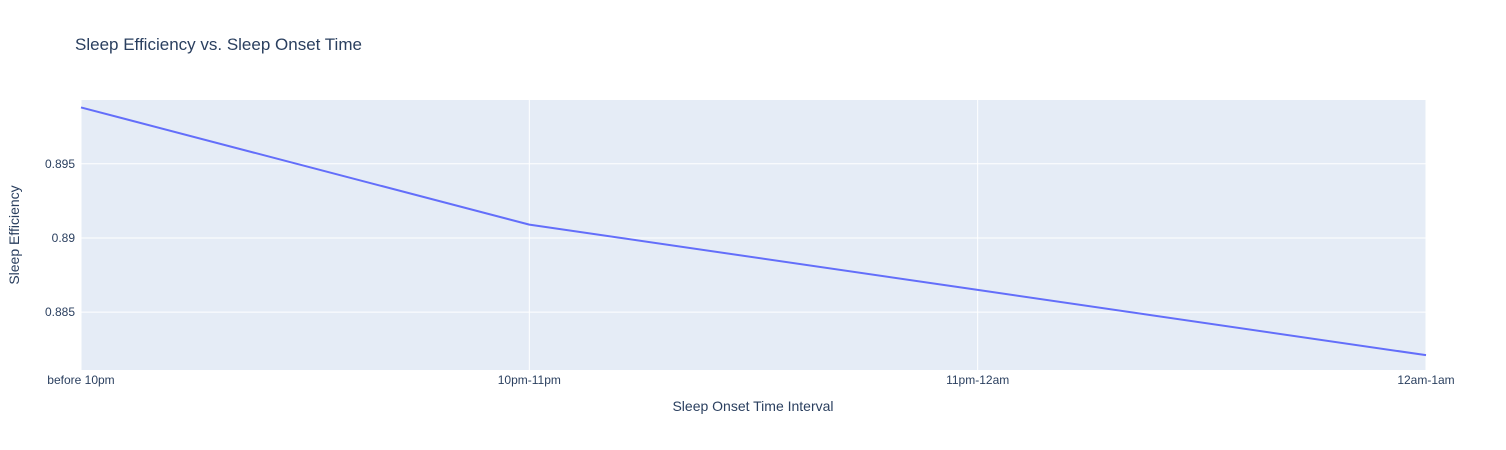 This screenshot has height=450, width=1506. I want to click on x-tick-label: before 10pm, so click(80, 380).